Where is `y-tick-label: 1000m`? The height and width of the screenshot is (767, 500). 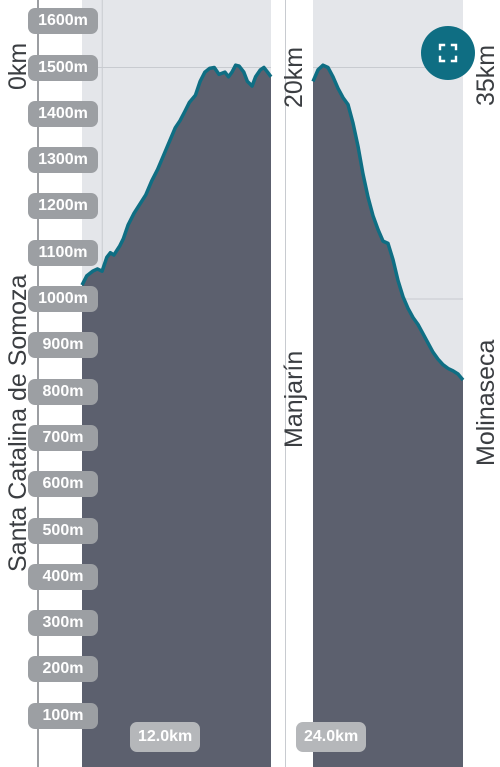
y-tick-label: 1000m is located at coordinates (63, 299).